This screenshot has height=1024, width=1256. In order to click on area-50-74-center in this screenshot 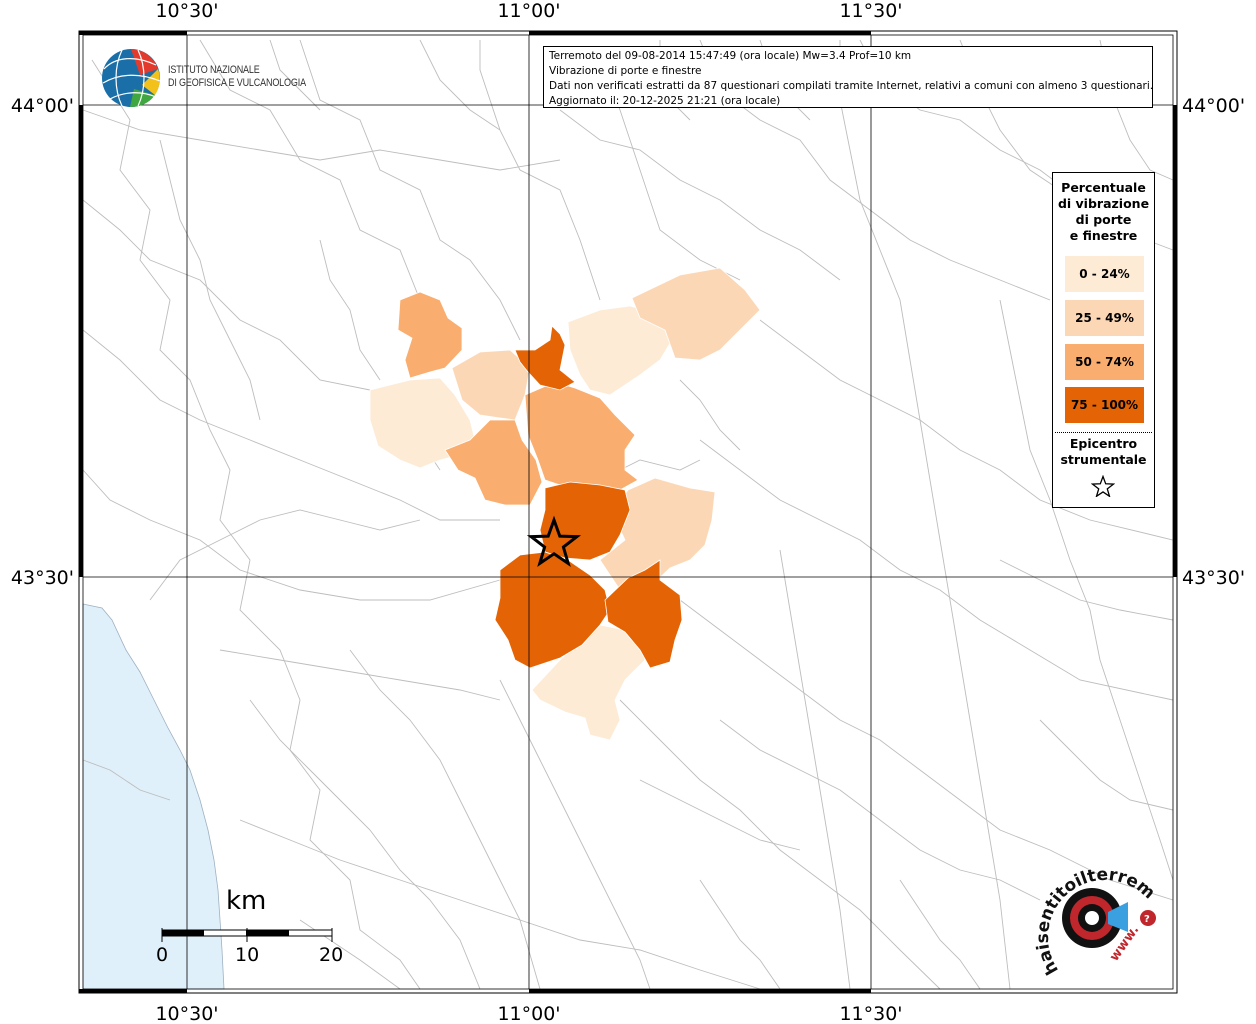, I will do `click(581, 436)`.